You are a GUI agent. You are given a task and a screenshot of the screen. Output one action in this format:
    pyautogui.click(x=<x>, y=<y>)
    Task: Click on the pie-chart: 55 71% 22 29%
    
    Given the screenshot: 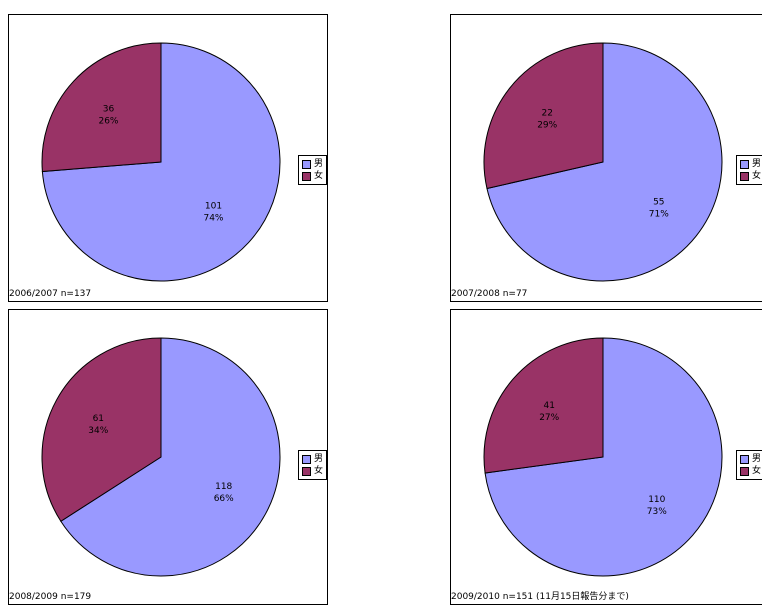 What is the action you would take?
    pyautogui.click(x=603, y=162)
    